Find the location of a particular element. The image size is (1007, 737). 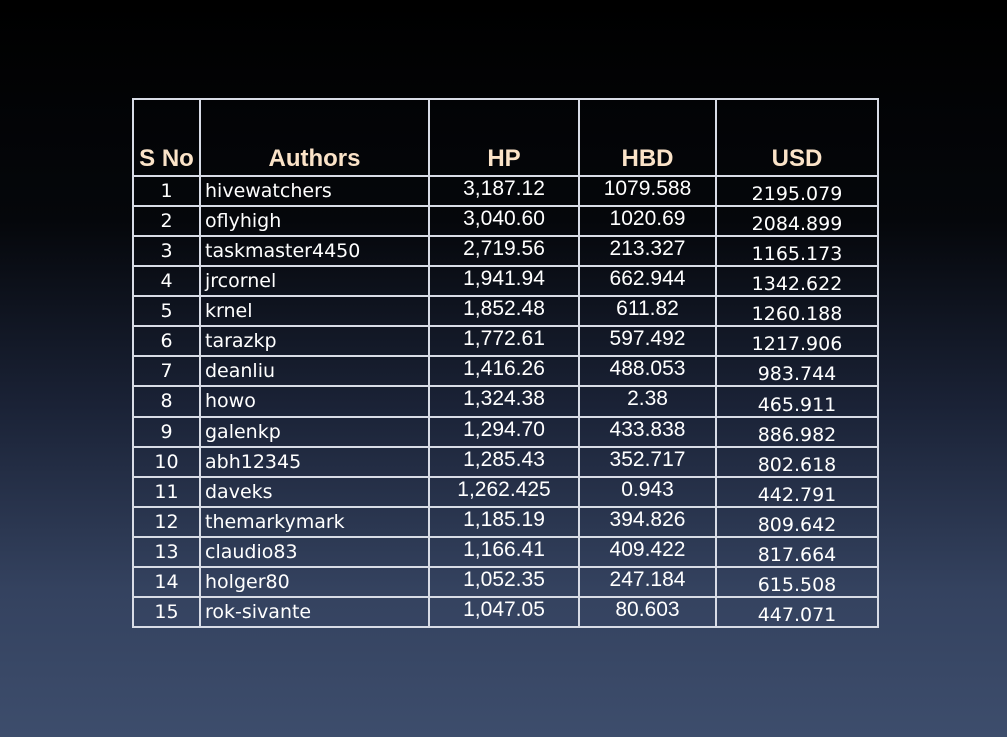

cell-hp: 2,719.56 is located at coordinates (504, 251).